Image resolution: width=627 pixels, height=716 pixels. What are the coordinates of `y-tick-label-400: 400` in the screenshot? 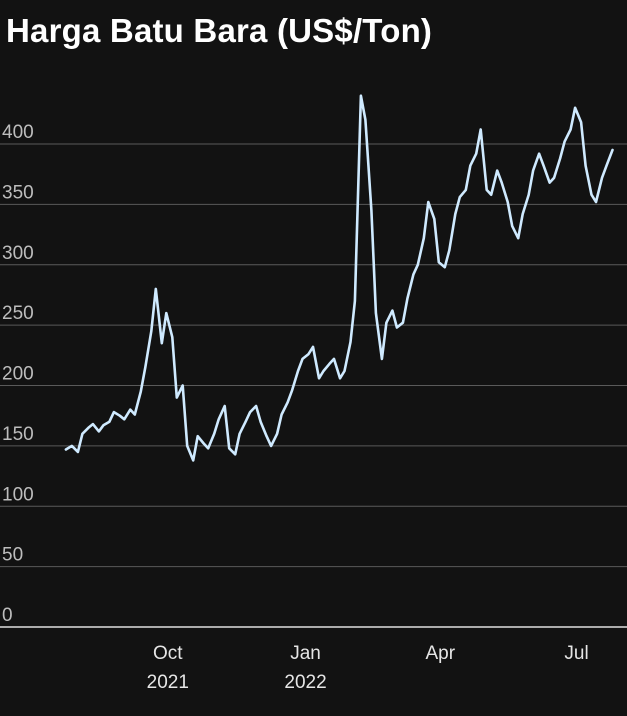 It's located at (18, 132).